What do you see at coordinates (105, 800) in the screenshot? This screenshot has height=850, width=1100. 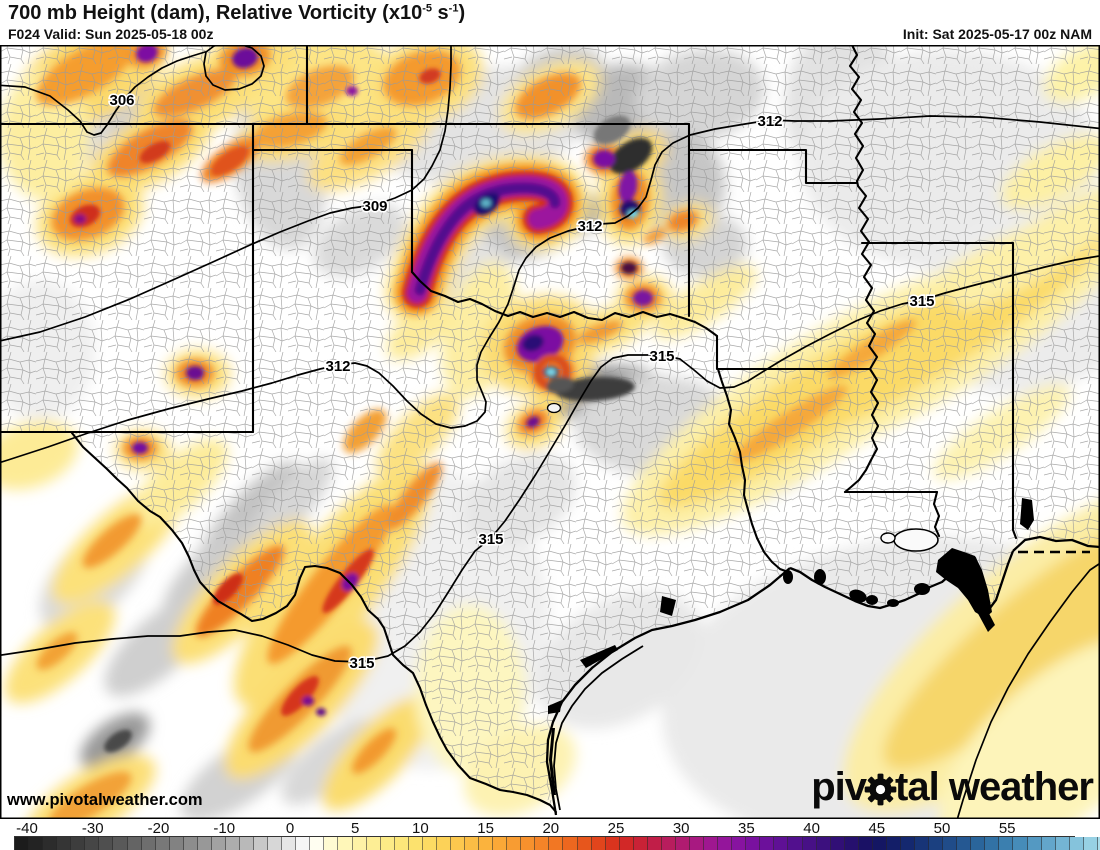 I see `watermark-url: www.pivotalweather.com` at bounding box center [105, 800].